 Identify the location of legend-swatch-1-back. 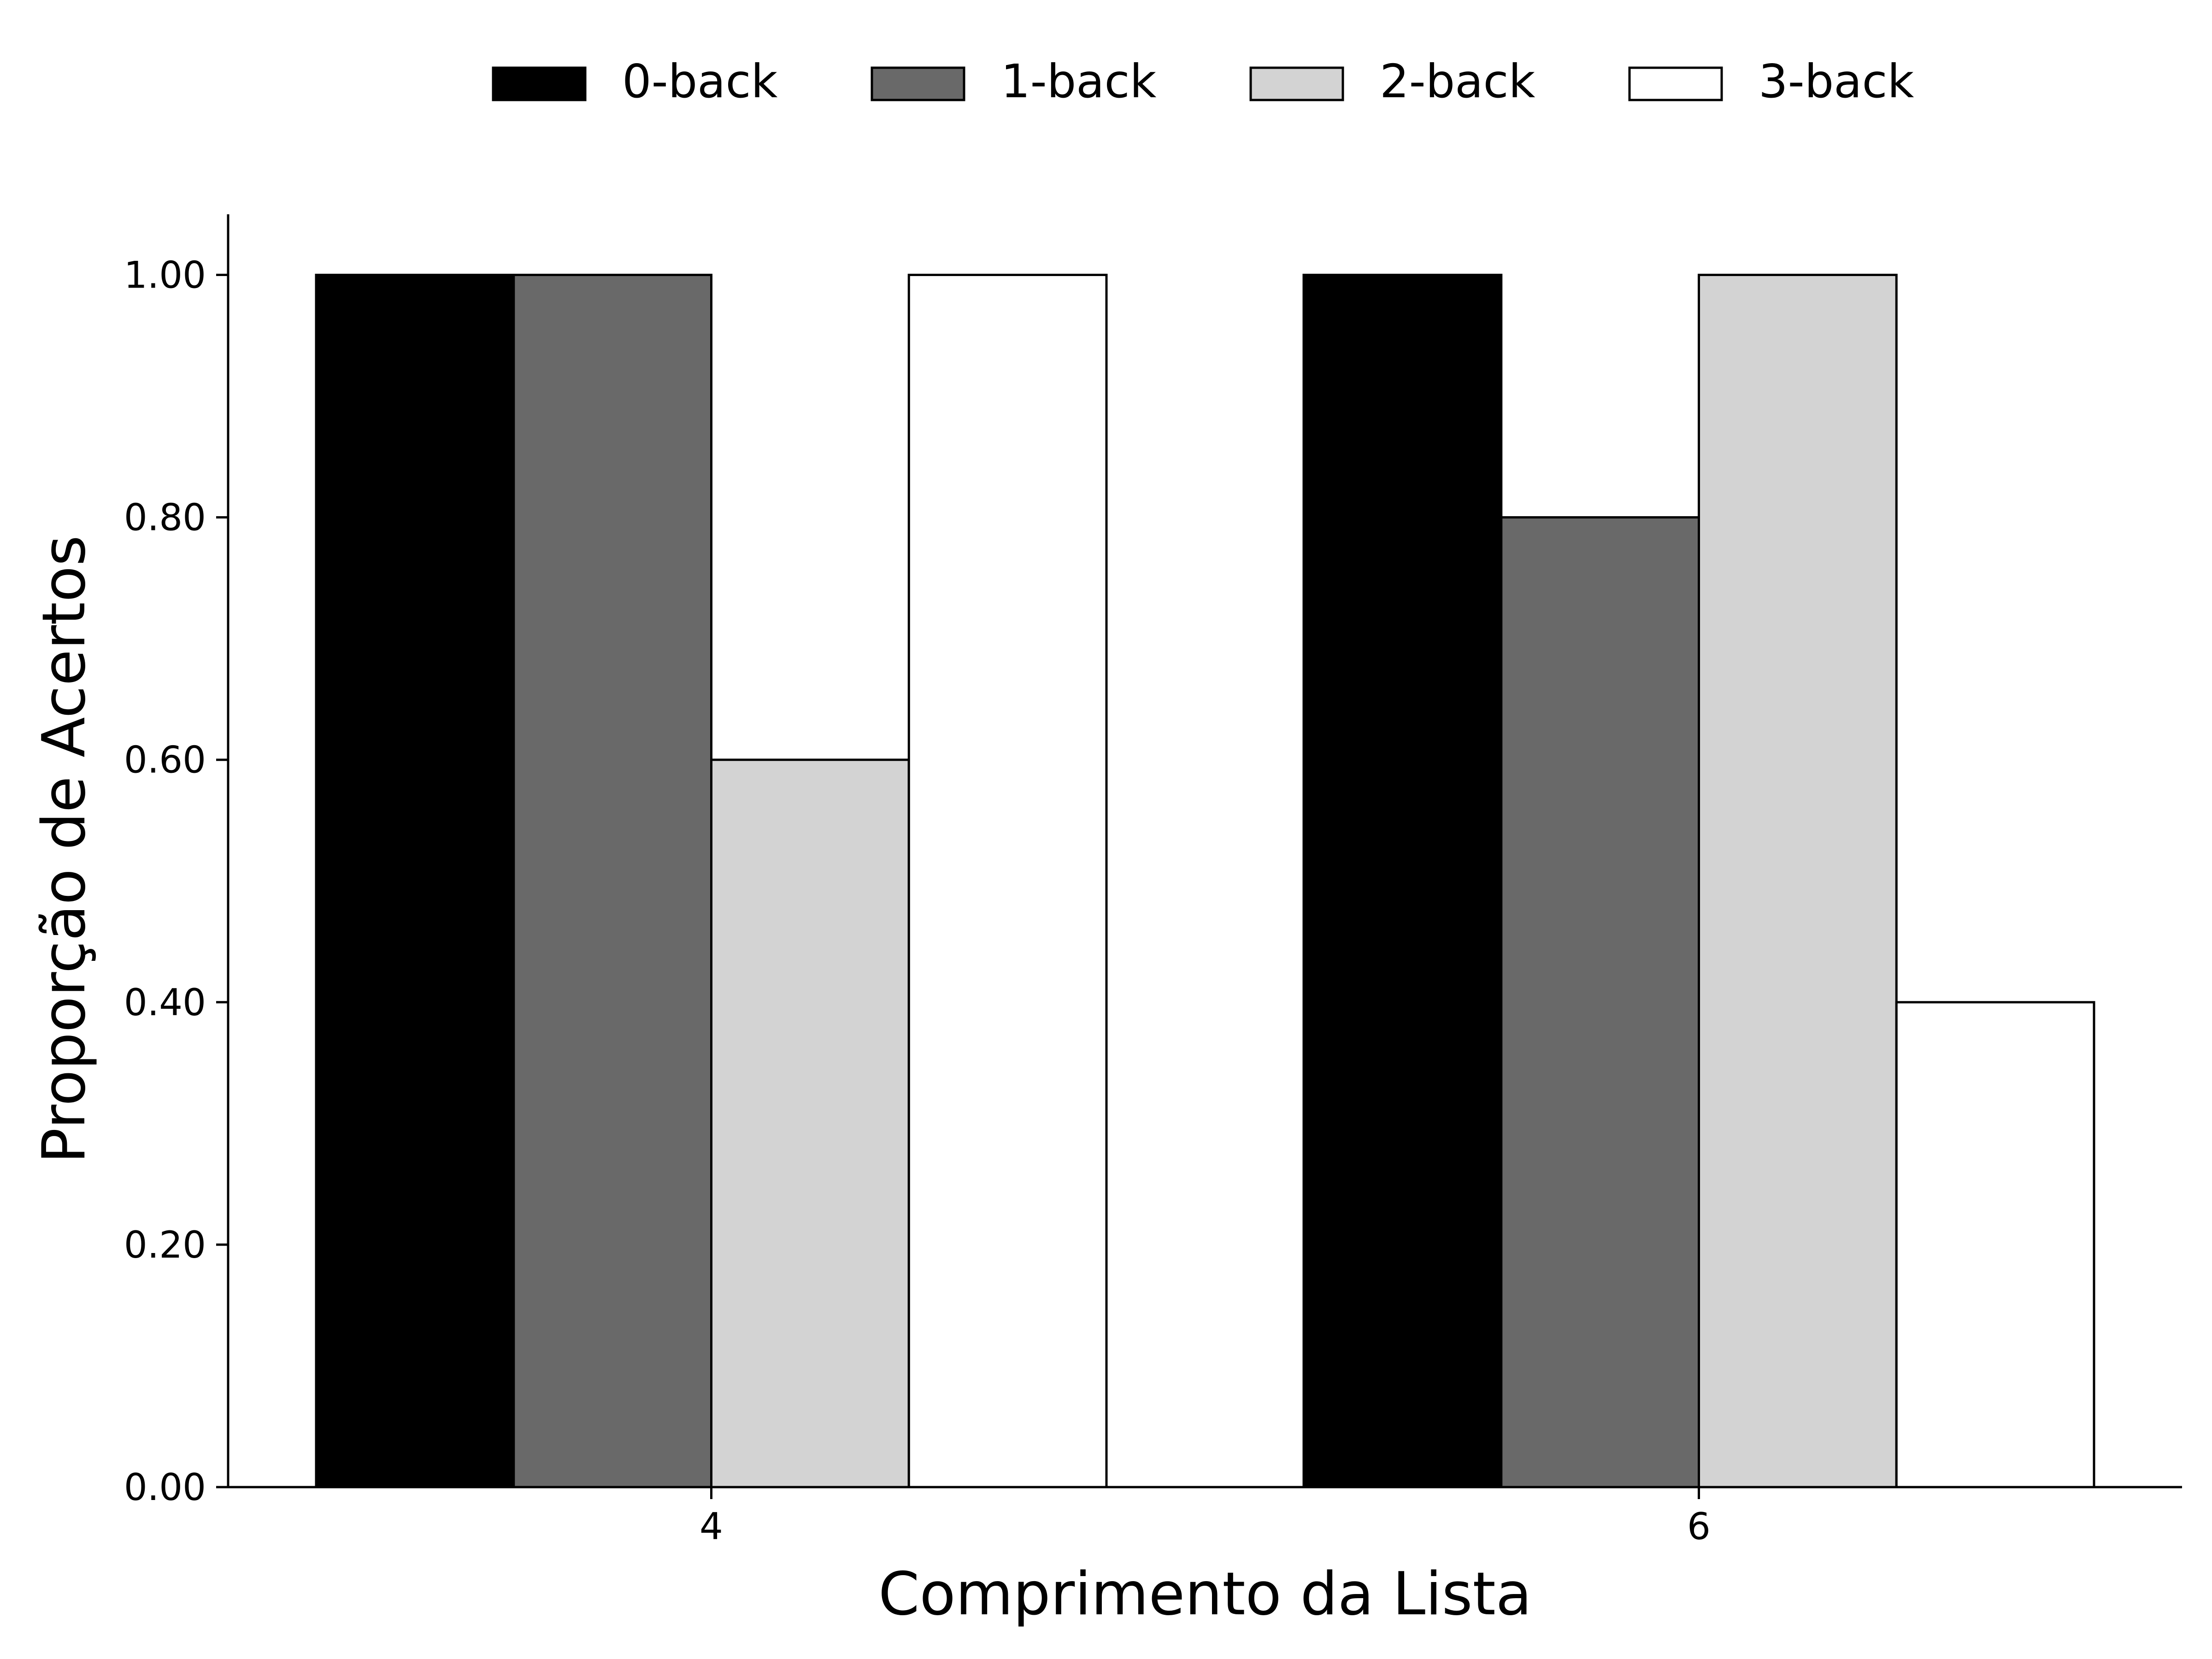
(918, 83).